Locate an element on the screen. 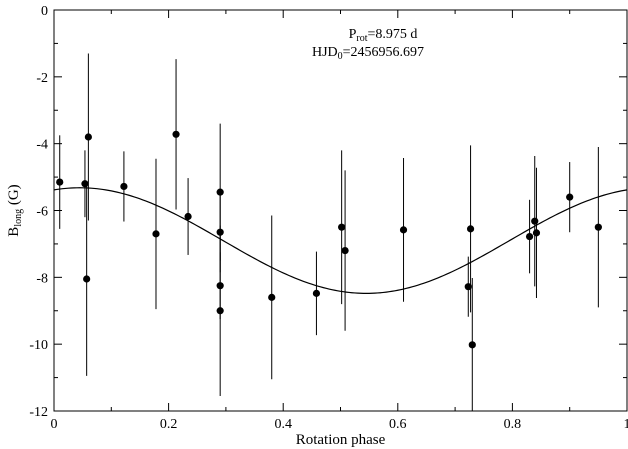  epoch-annotation: HJD0=2456956.697 is located at coordinates (368, 53).